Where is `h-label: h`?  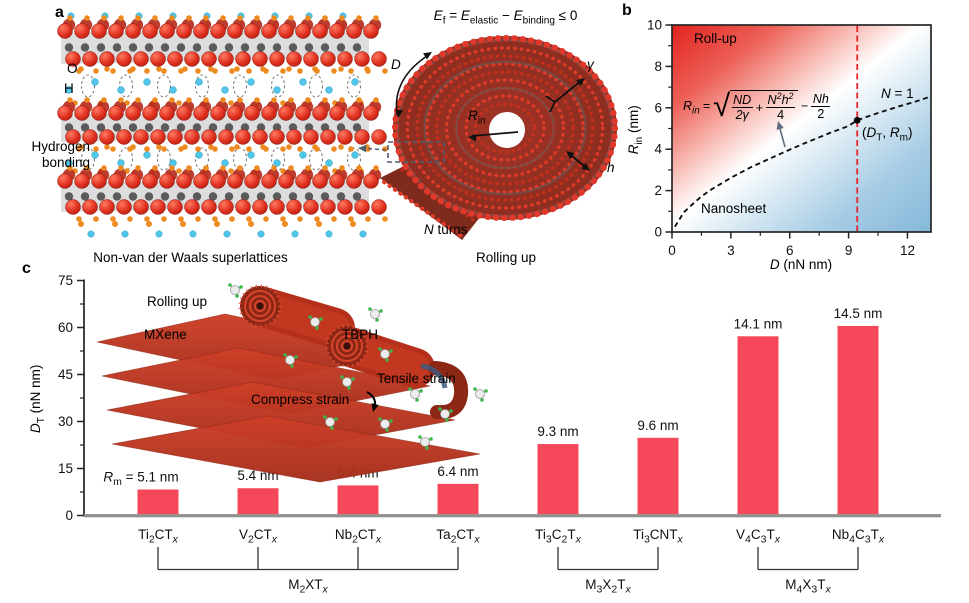
h-label: h is located at coordinates (611, 167).